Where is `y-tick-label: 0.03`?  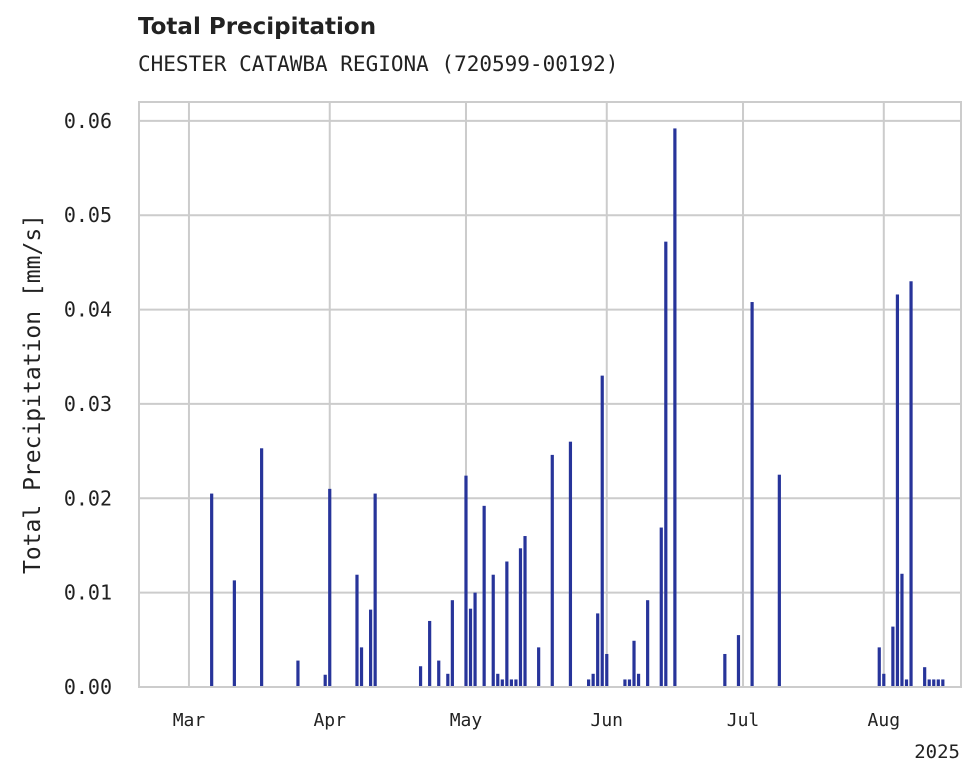 y-tick-label: 0.03 is located at coordinates (88, 404).